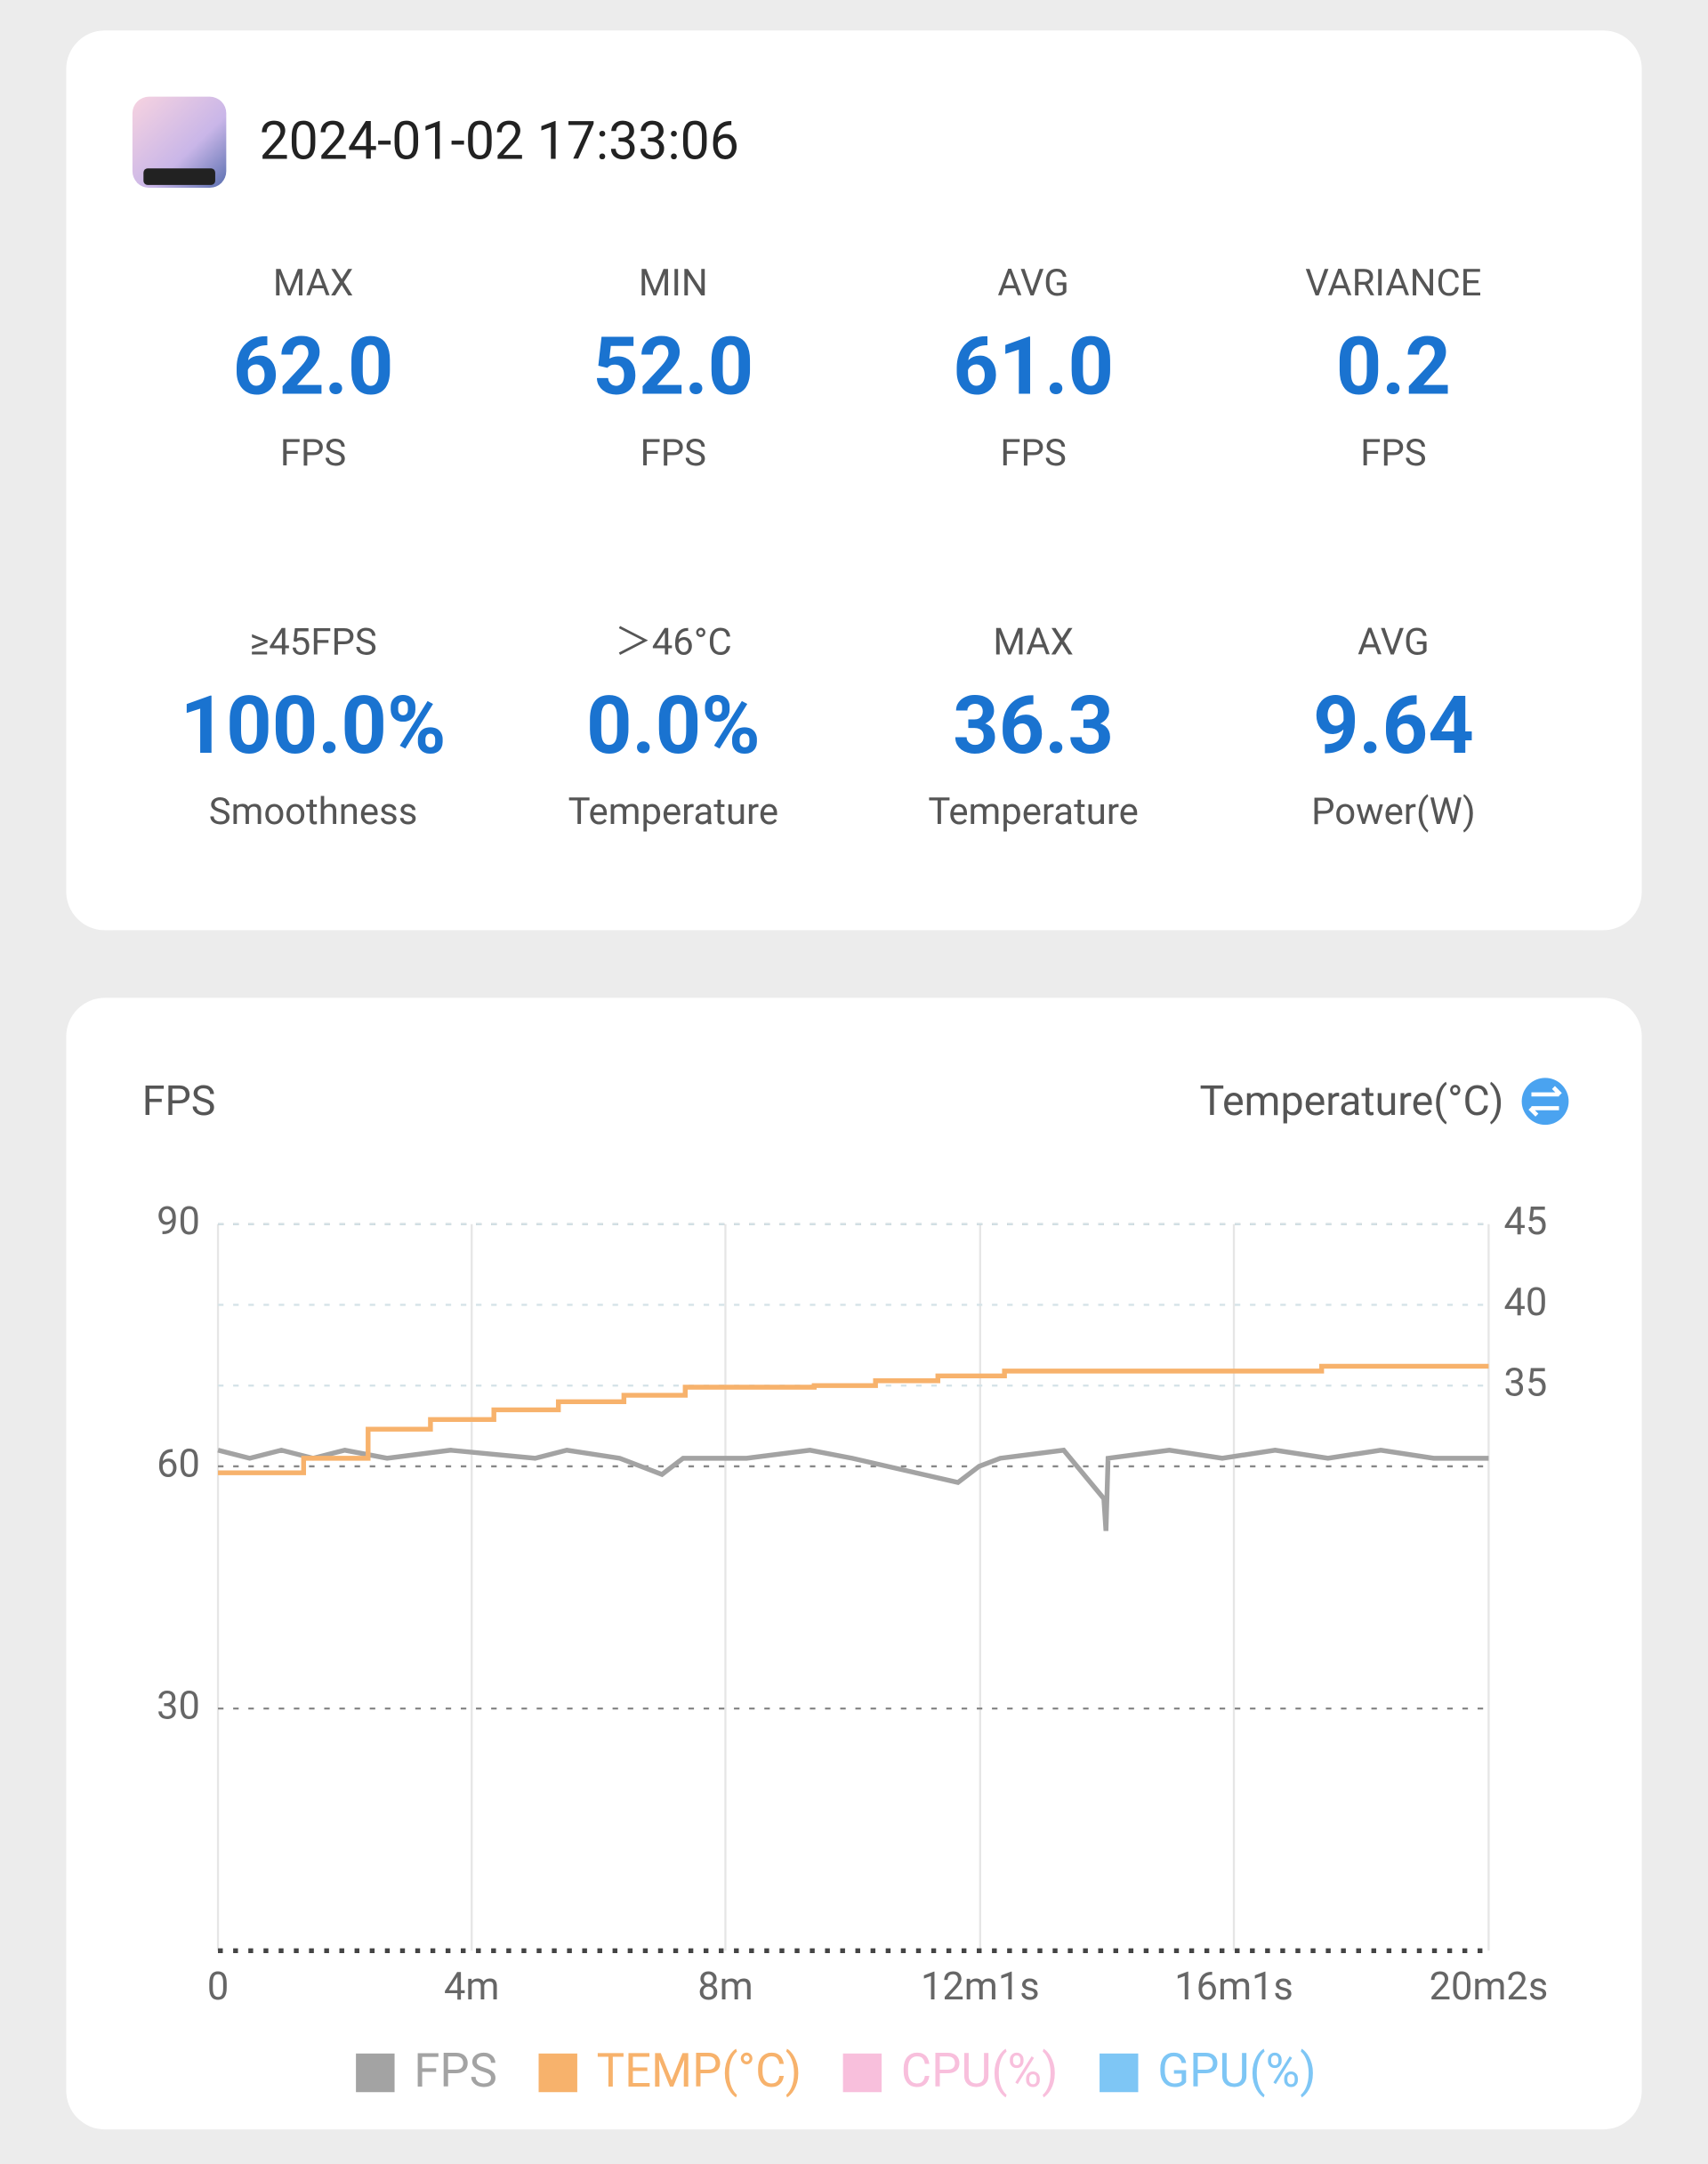 This screenshot has width=1708, height=2164. Describe the element at coordinates (312, 642) in the screenshot. I see `stat-label: ≥45FPS` at that location.